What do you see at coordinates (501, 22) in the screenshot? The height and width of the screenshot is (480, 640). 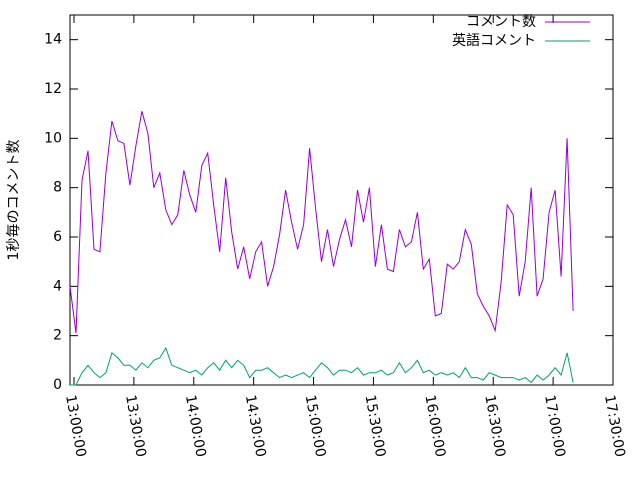 I see `legend-label: コメント数` at bounding box center [501, 22].